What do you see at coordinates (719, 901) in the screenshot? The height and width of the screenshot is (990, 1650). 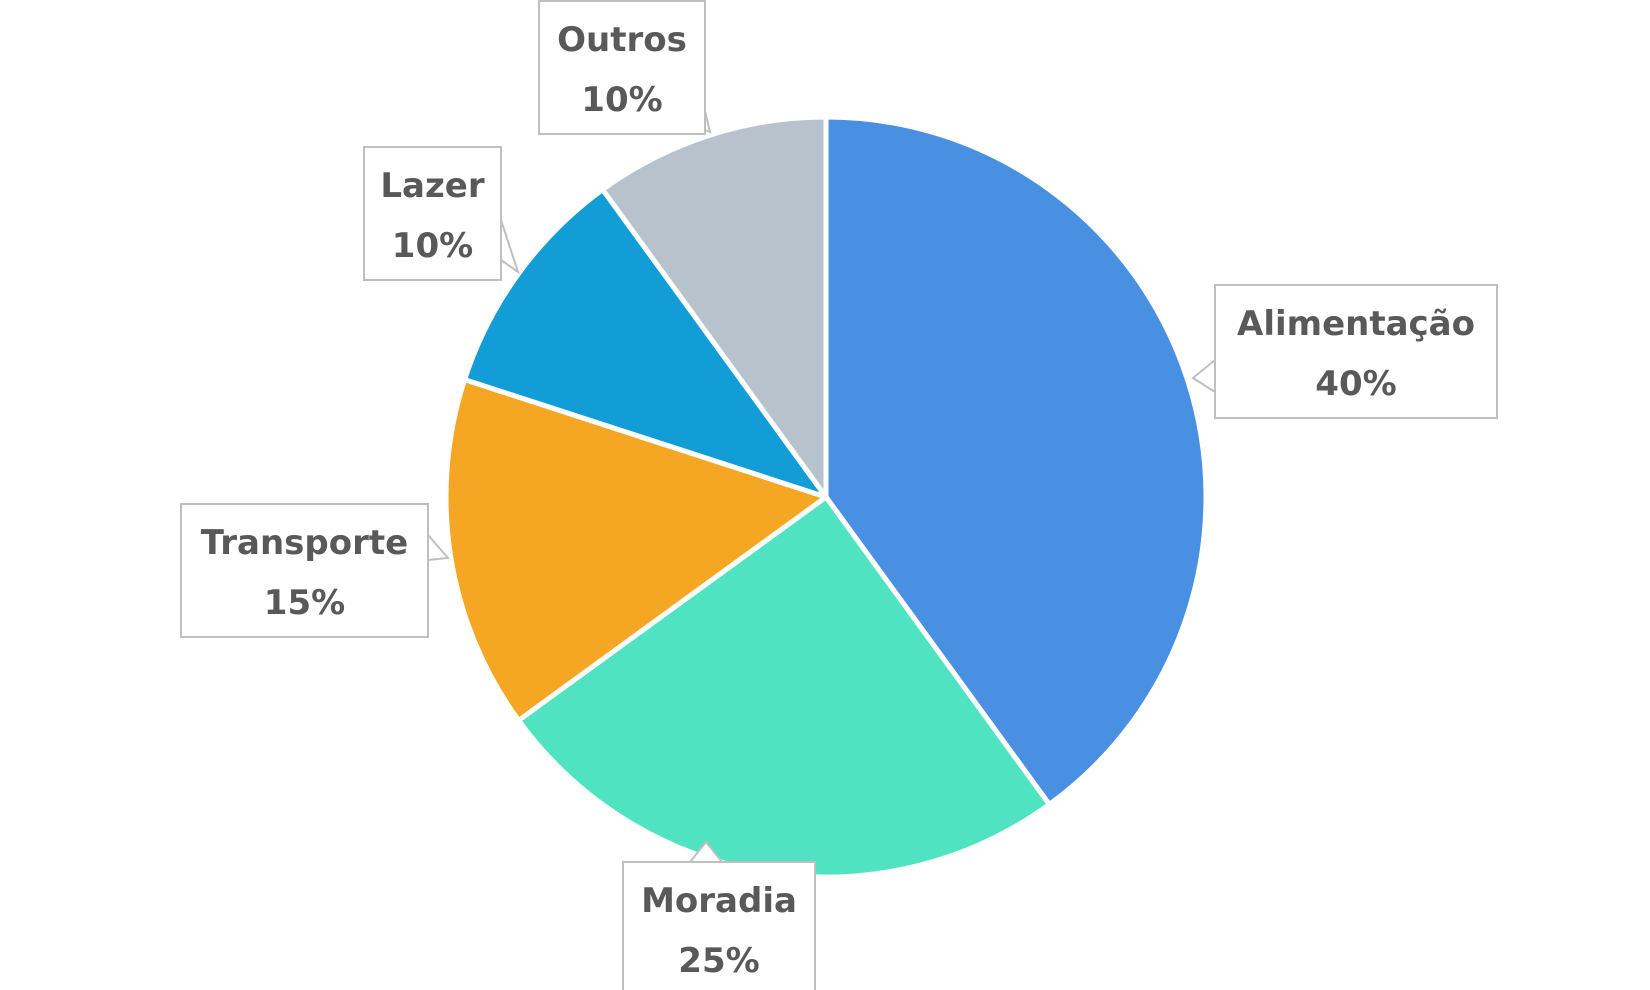 I see `data-label-category: Moradia` at bounding box center [719, 901].